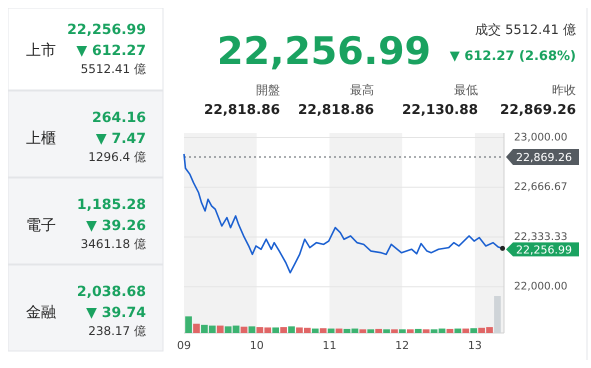  I want to click on x-tick-label: 09, so click(184, 345).